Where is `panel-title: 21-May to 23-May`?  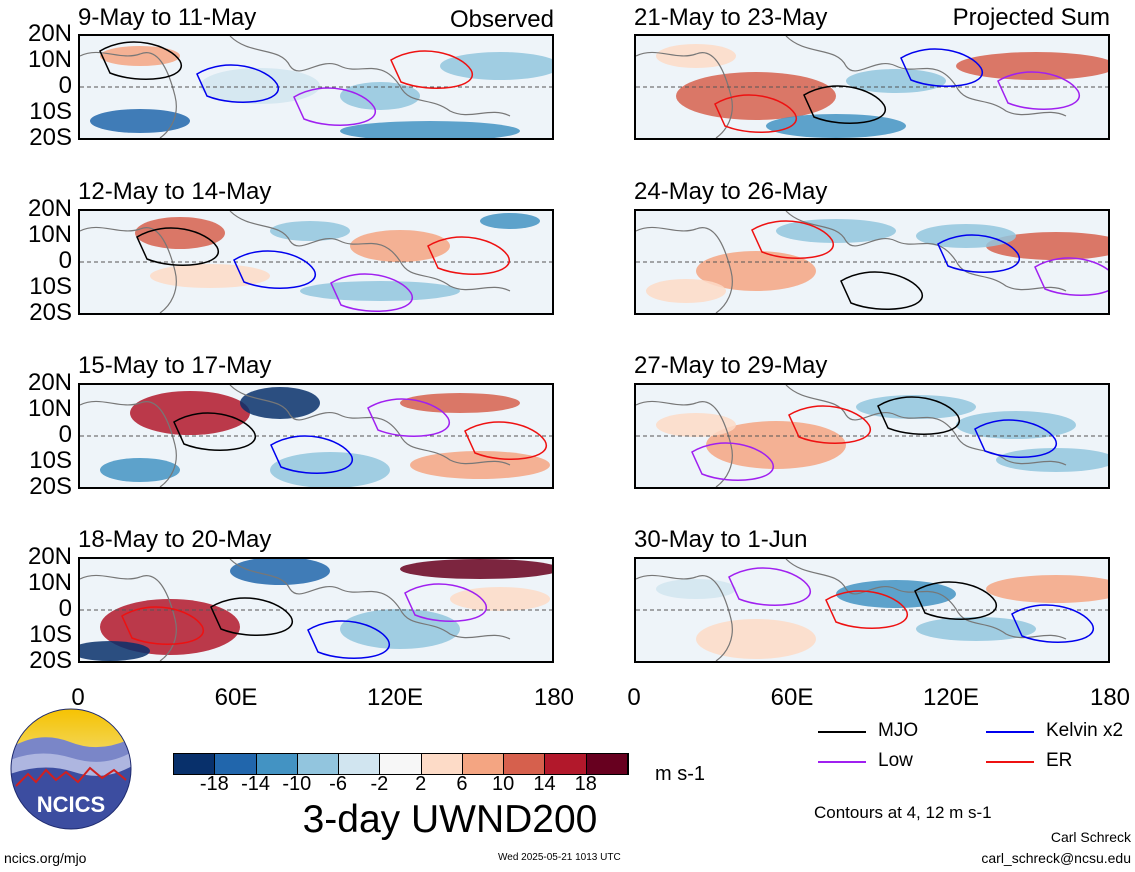 panel-title: 21-May to 23-May is located at coordinates (731, 17).